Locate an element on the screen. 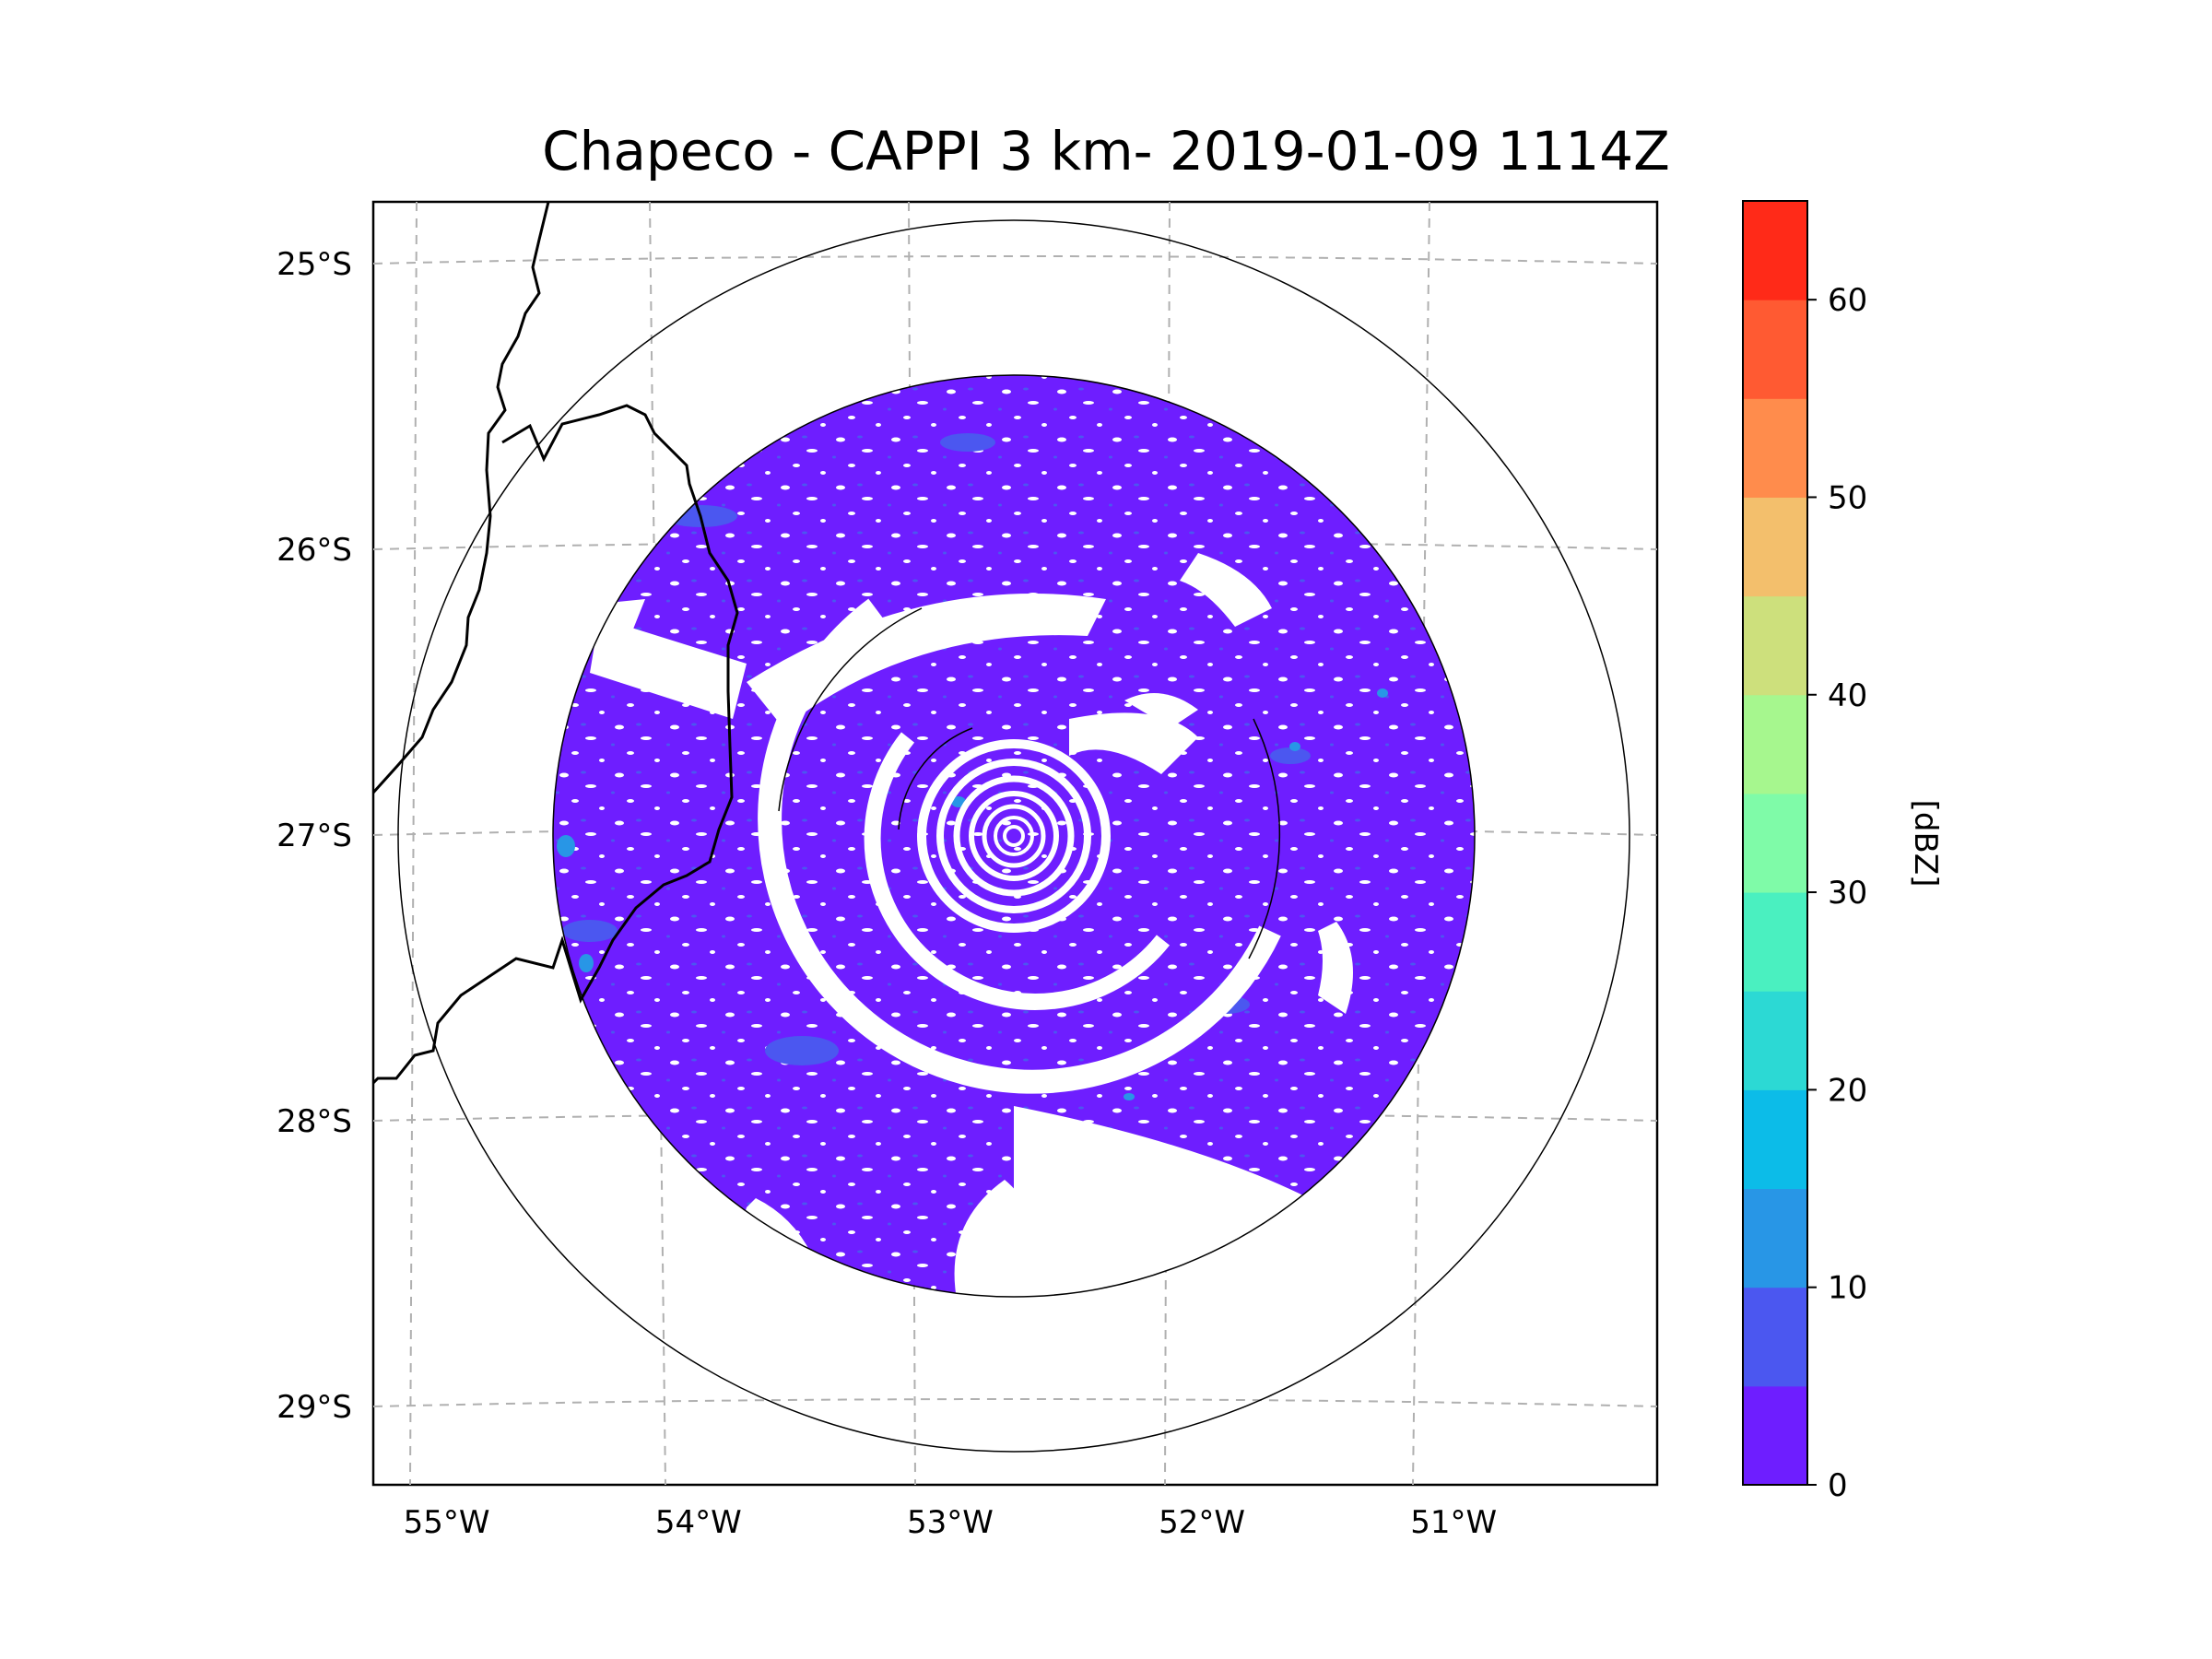 The image size is (2212, 1659). high-echoes is located at coordinates (972, 894).